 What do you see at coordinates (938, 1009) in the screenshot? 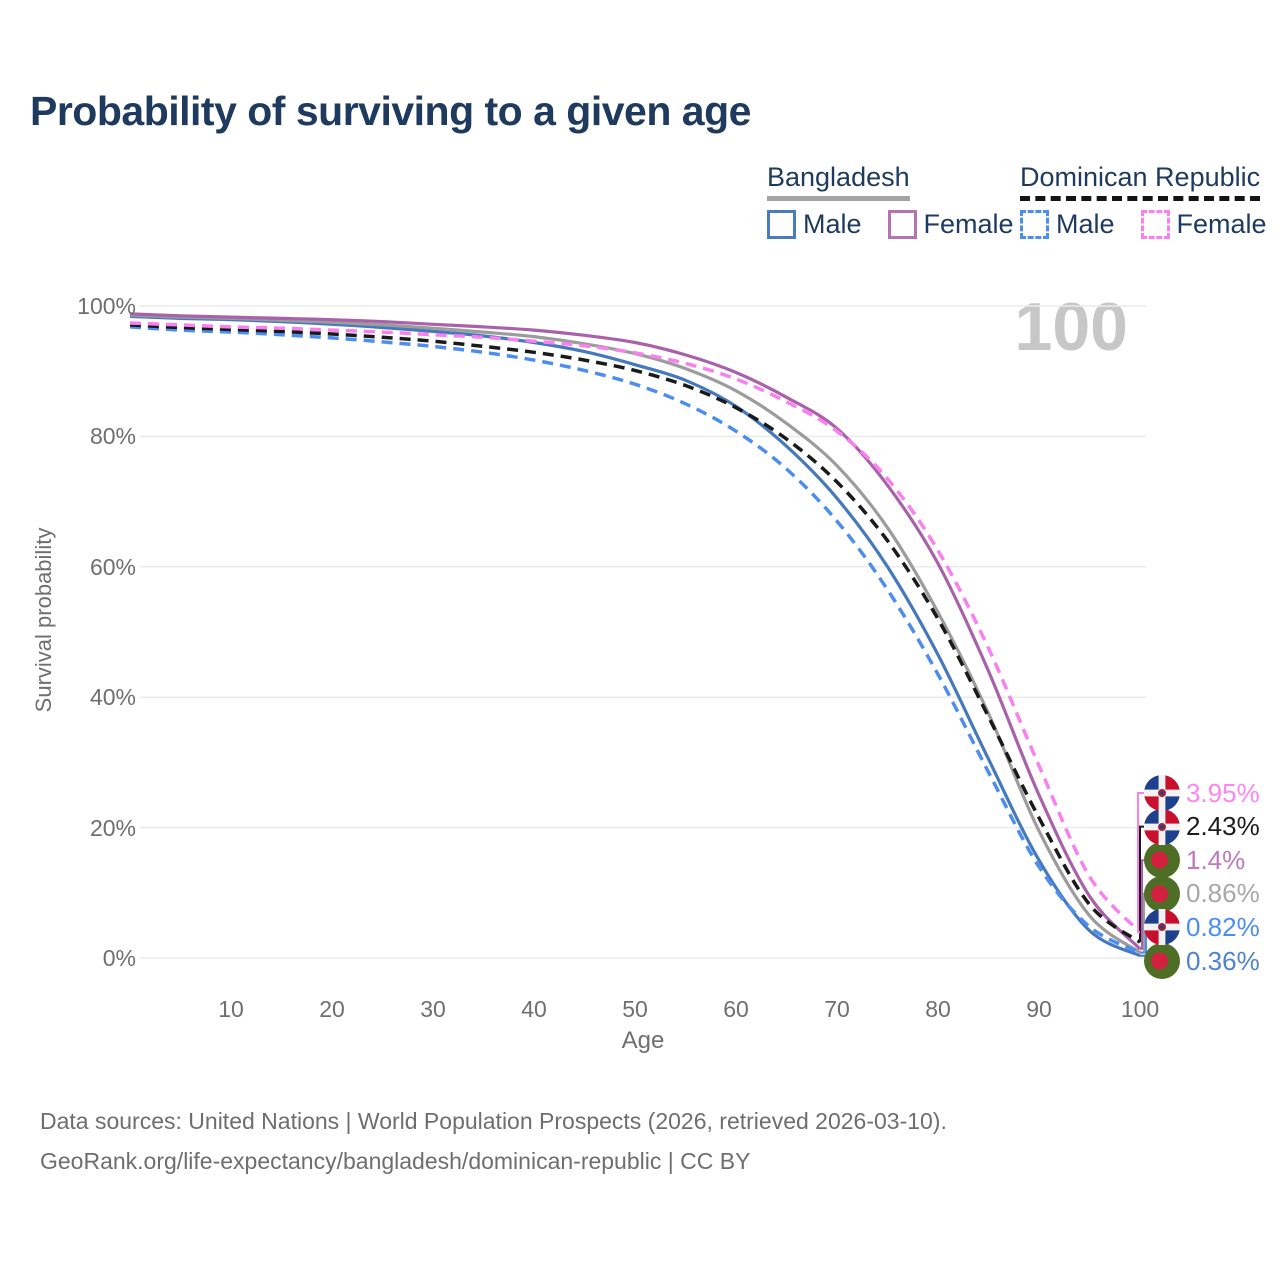
I see `x-tick-80: 80` at bounding box center [938, 1009].